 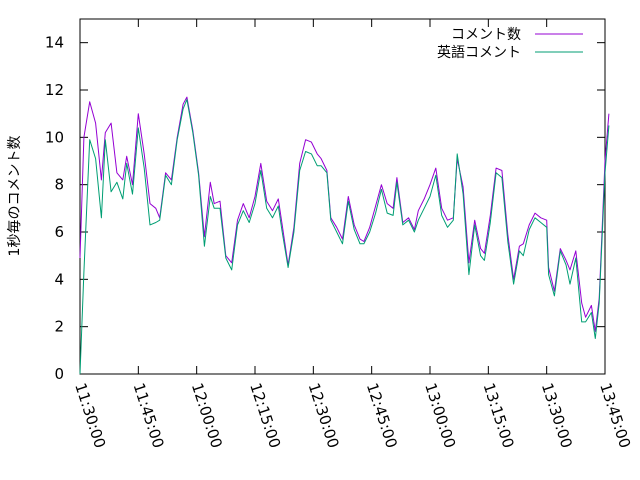 What do you see at coordinates (59, 327) in the screenshot?
I see `y-tick-label: 2` at bounding box center [59, 327].